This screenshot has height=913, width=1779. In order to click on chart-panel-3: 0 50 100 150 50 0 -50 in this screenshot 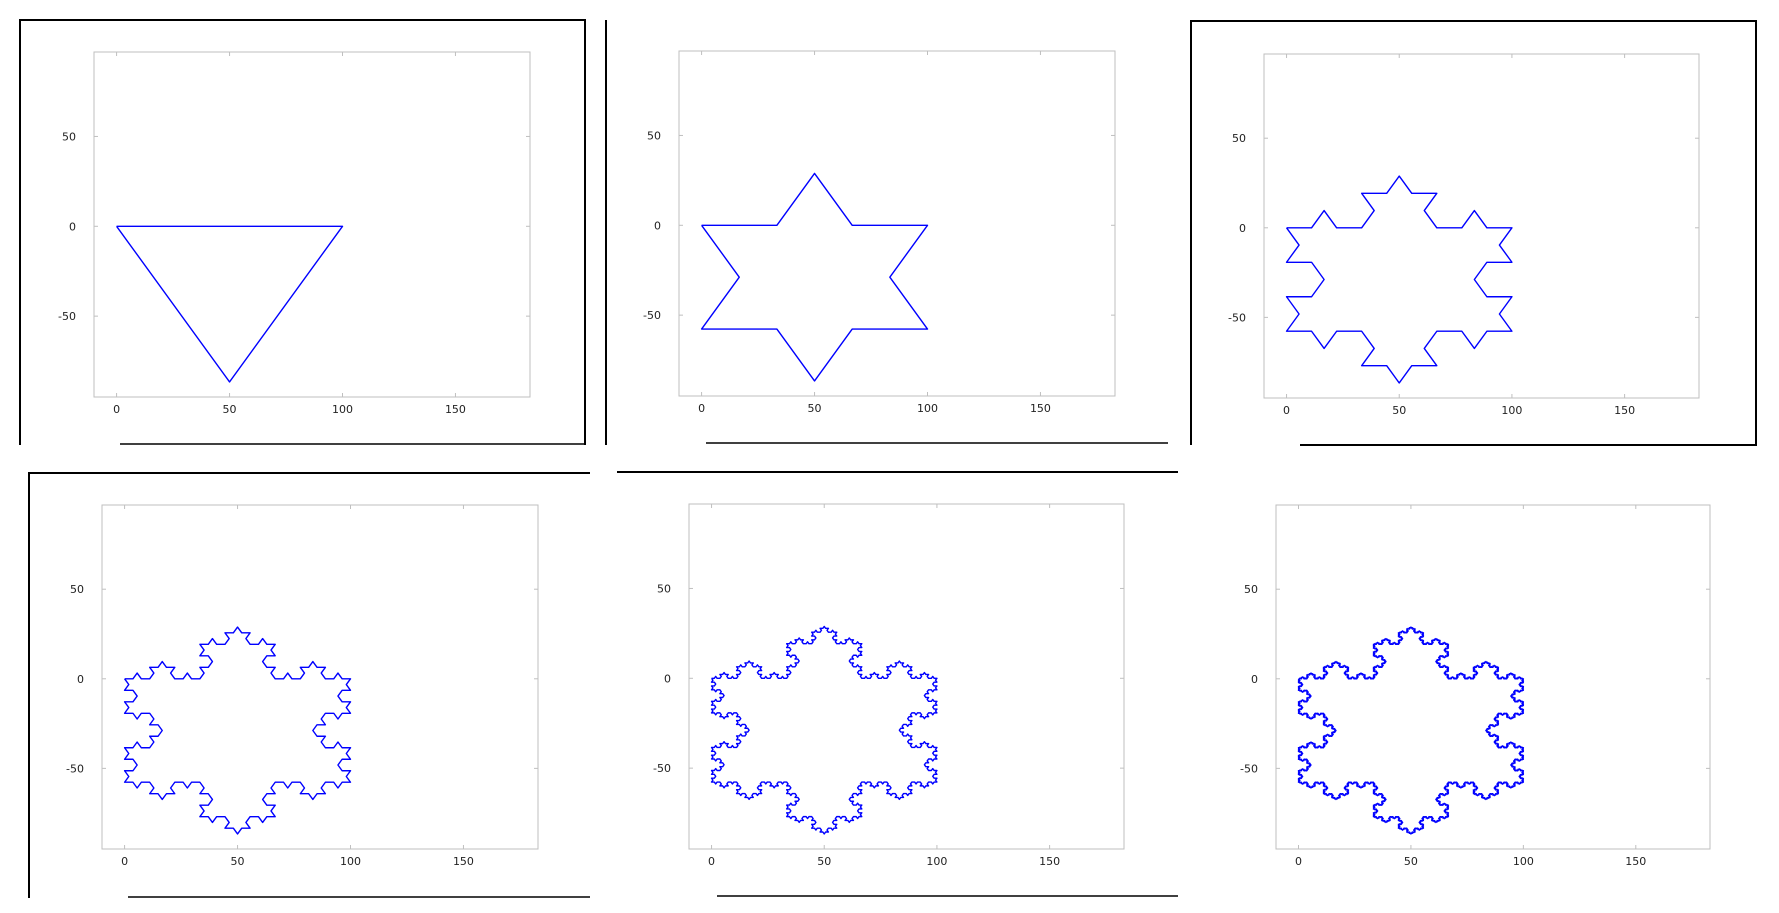, I will do `click(1464, 235)`.